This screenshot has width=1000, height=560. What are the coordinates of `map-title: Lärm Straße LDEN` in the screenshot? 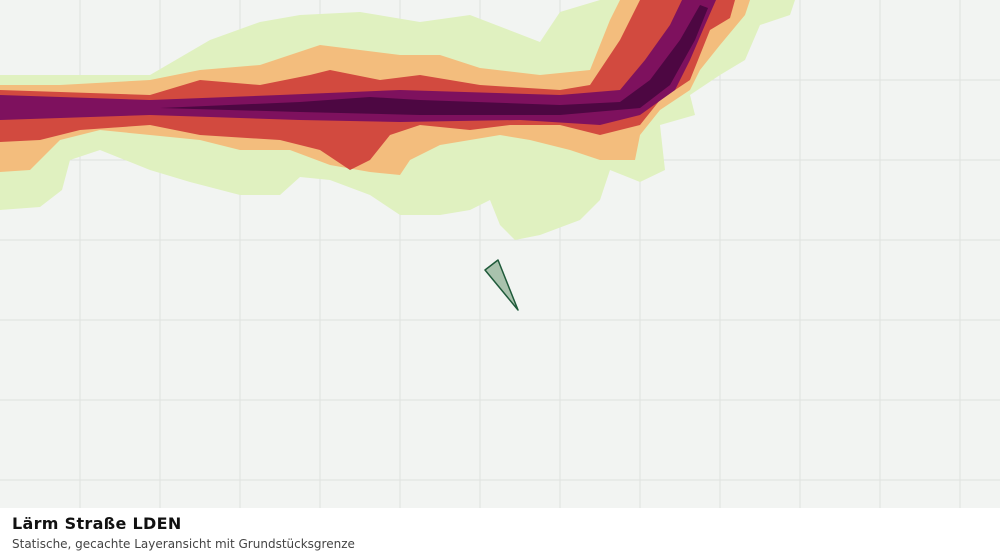 It's located at (97, 523).